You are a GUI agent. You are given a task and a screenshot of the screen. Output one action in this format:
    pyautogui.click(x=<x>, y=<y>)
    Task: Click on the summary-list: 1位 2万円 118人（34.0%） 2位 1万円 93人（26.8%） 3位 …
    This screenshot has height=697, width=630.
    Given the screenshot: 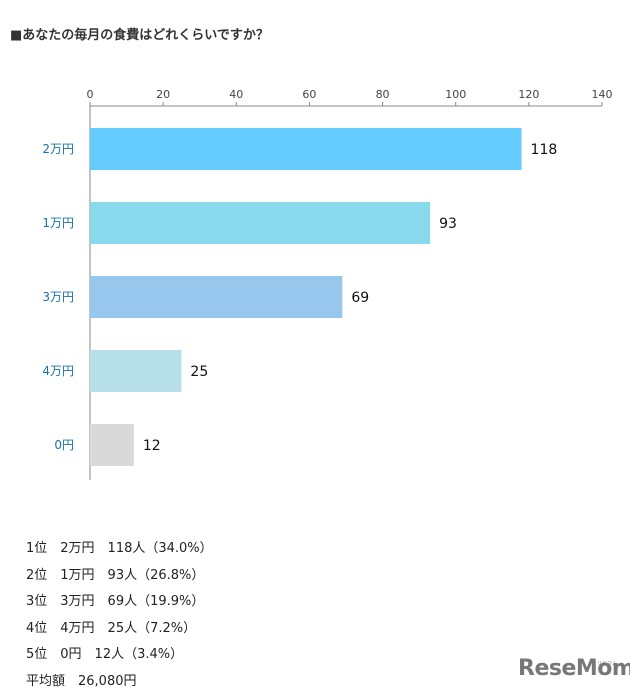 What is the action you would take?
    pyautogui.click(x=119, y=615)
    